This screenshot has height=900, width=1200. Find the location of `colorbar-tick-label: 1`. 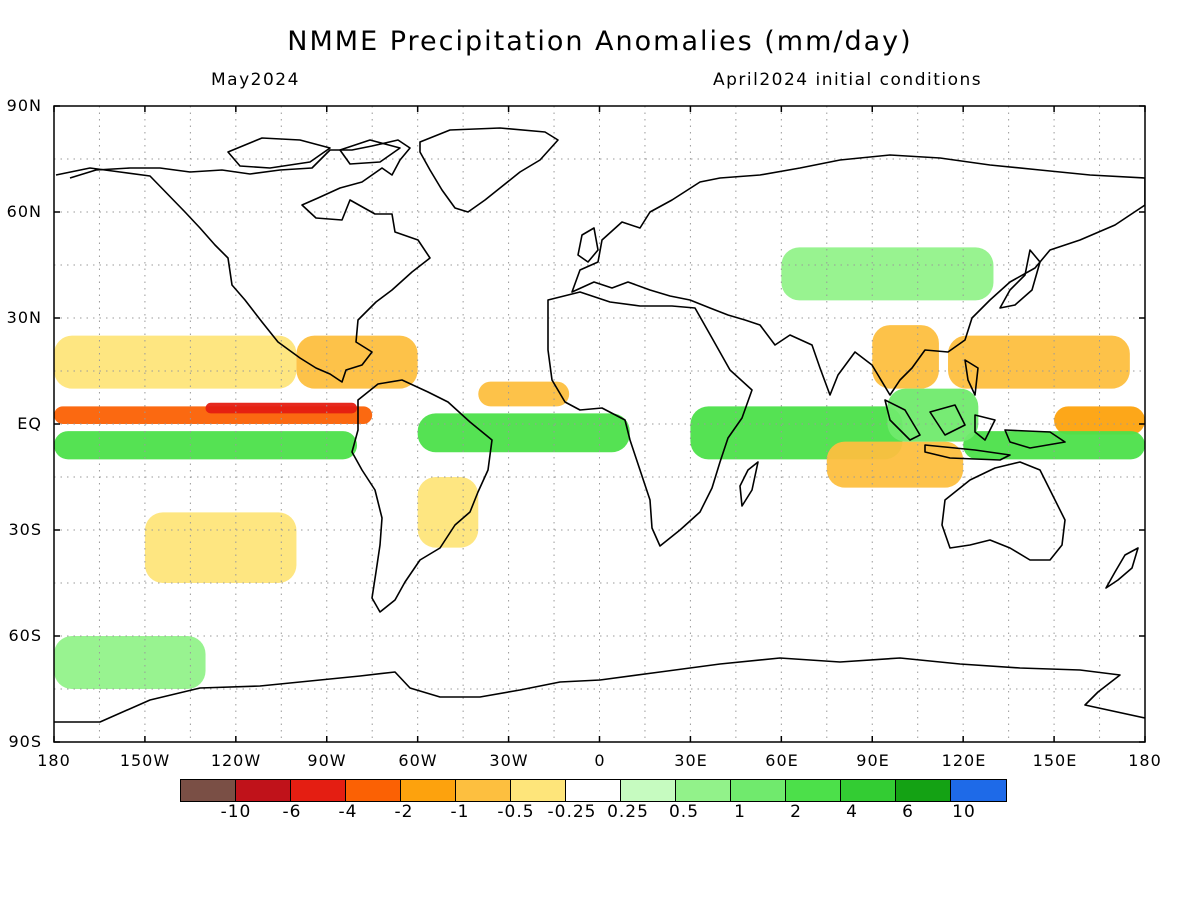

colorbar-tick-label: 1 is located at coordinates (740, 812).